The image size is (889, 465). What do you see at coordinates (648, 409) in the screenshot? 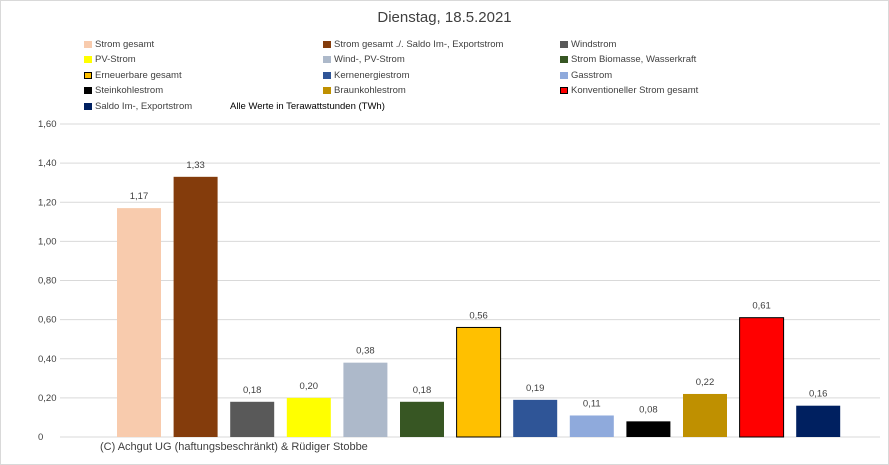
I see `data-label: 0,08` at bounding box center [648, 409].